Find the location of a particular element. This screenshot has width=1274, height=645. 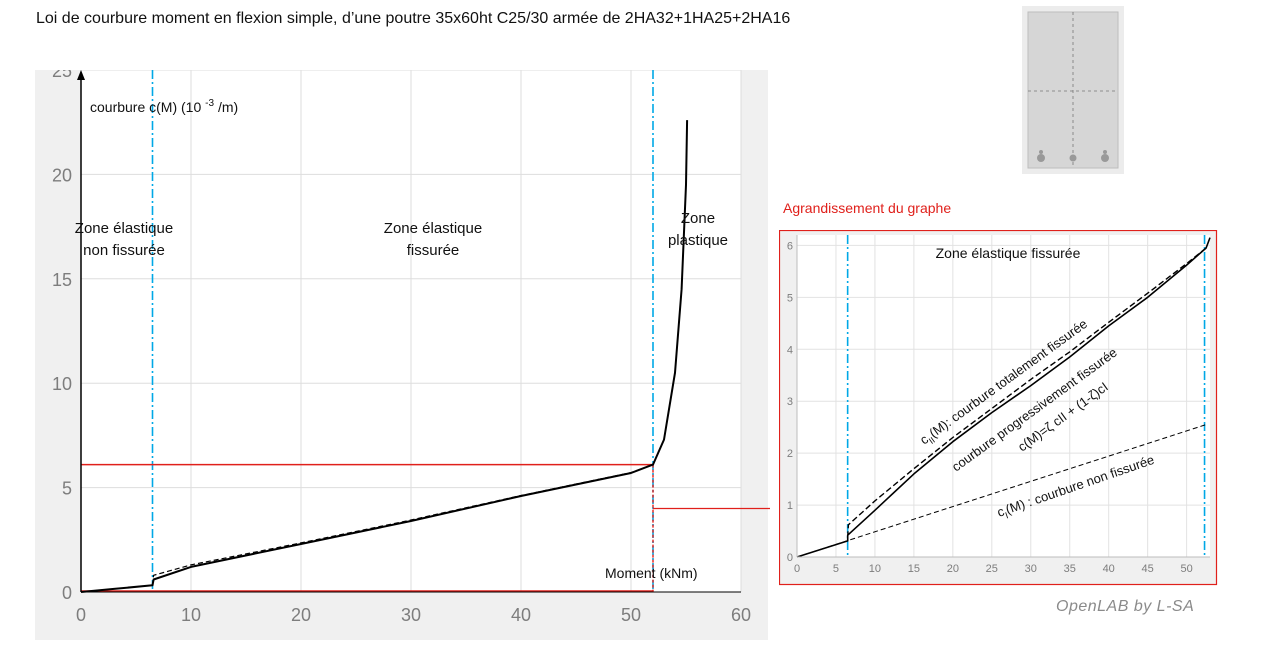

rebar-middle is located at coordinates (1073, 158).